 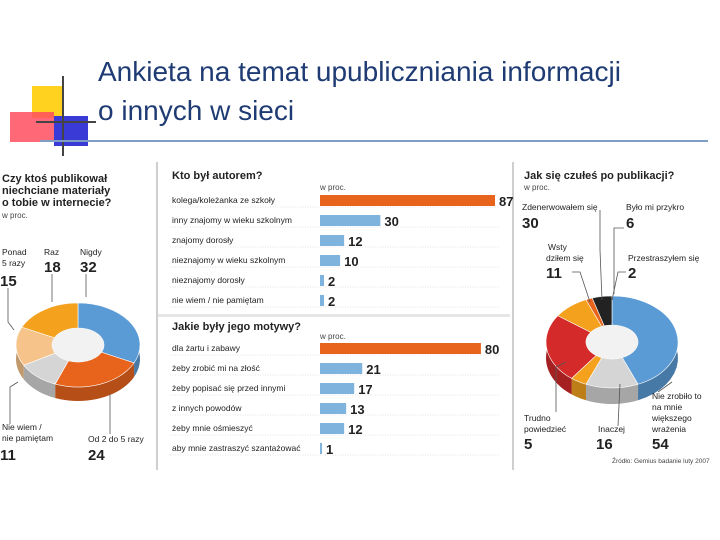 What do you see at coordinates (667, 407) in the screenshot?
I see `right-label-niezrobilo-2: na mnie` at bounding box center [667, 407].